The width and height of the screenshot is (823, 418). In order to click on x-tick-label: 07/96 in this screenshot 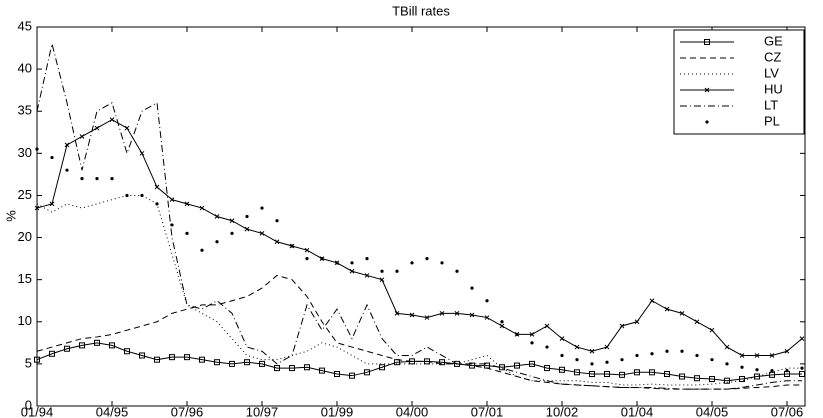, I will do `click(187, 411)`.